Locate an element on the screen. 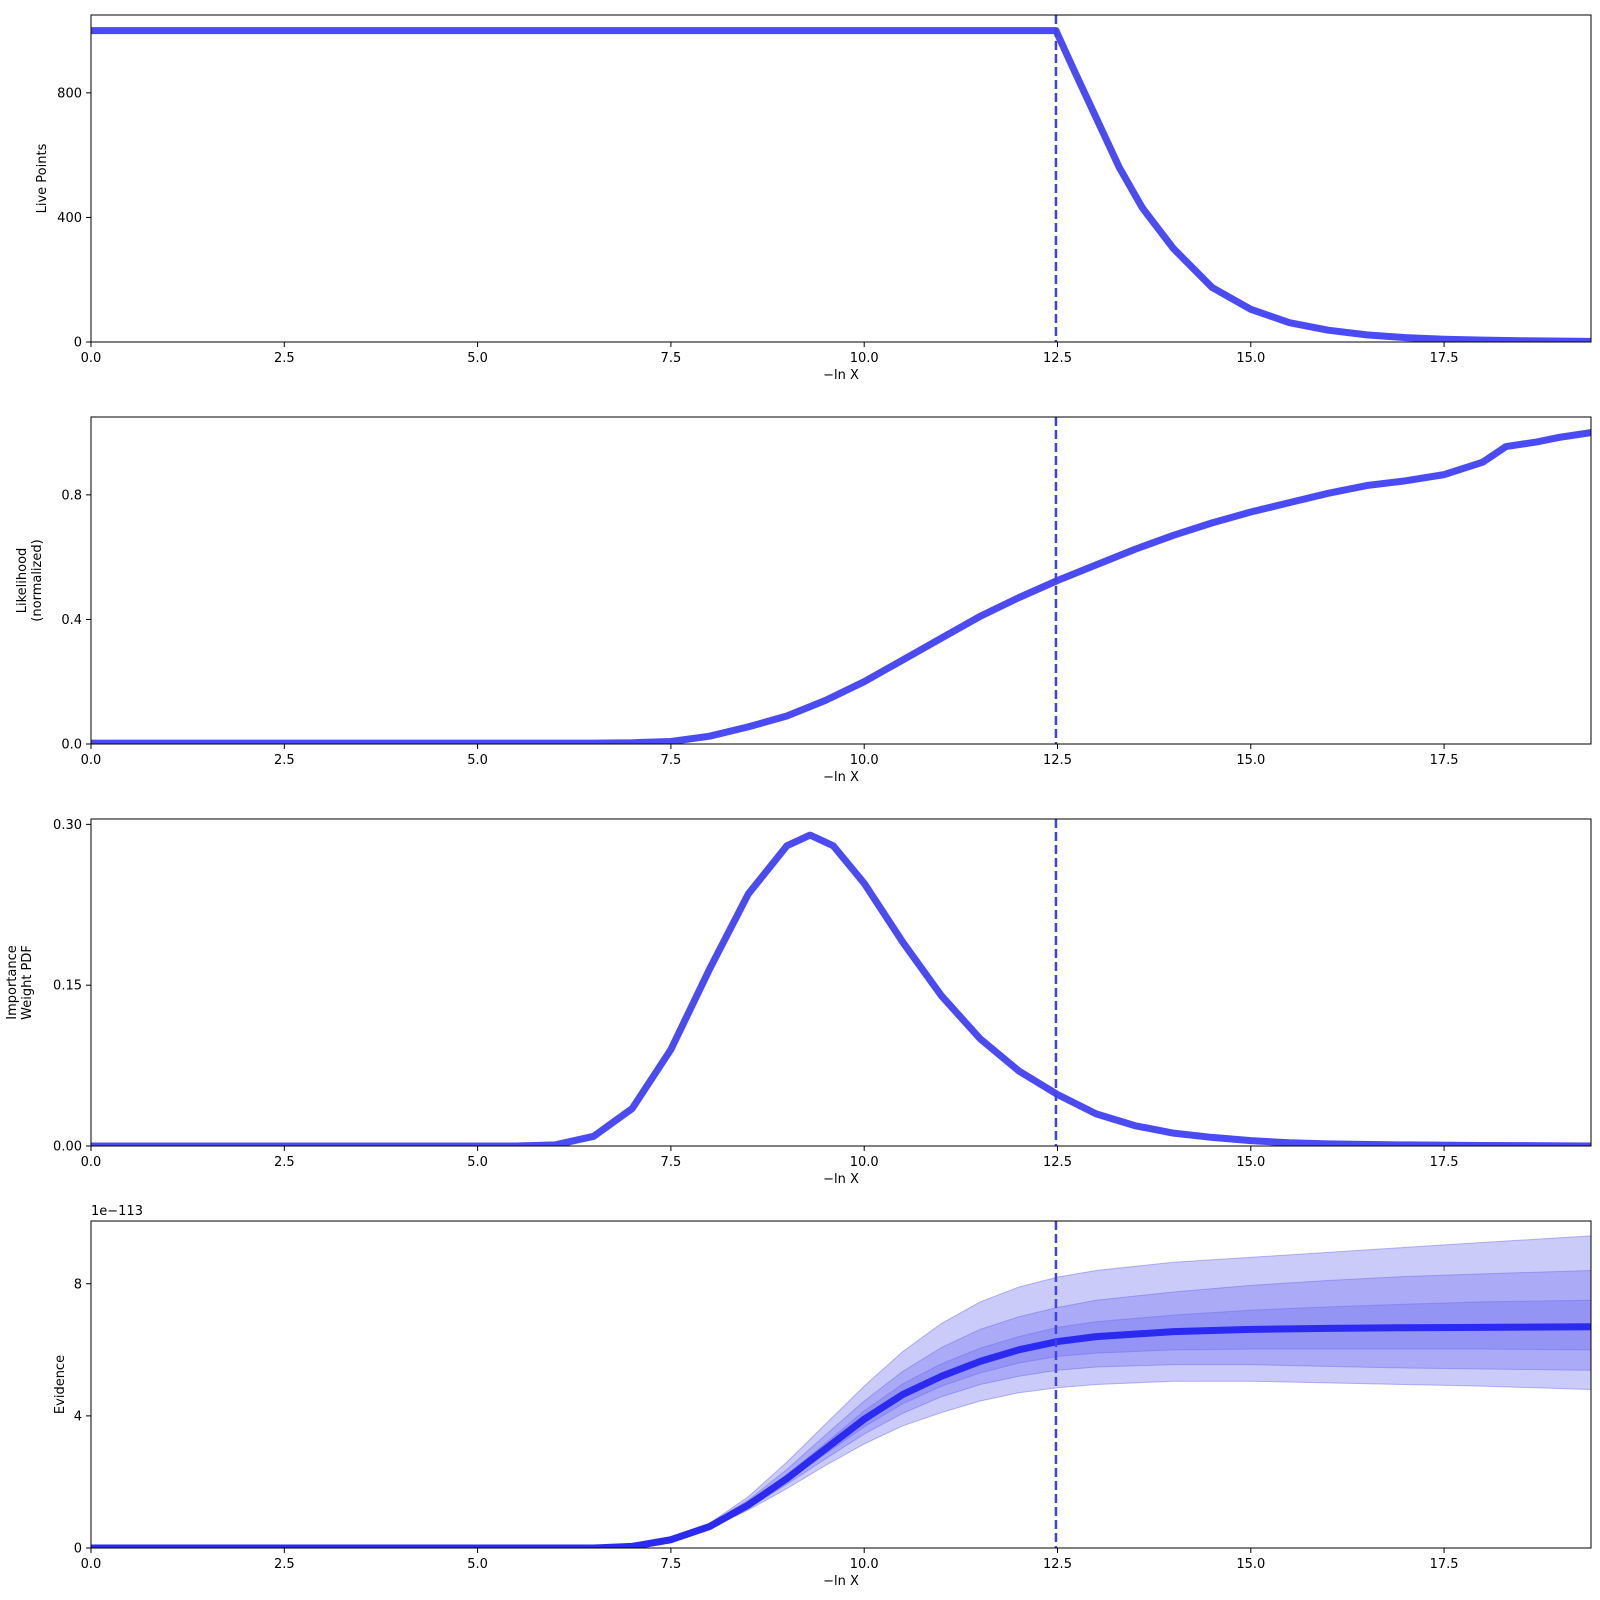 Image resolution: width=1600 pixels, height=1600 pixels. live-points-x-tick-label: 10.0 is located at coordinates (864, 358).